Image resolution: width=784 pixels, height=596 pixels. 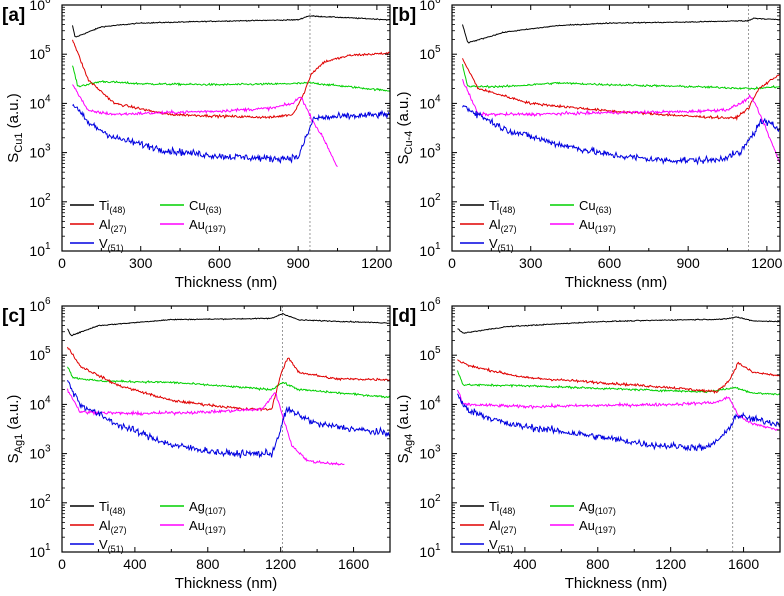 What do you see at coordinates (13, 15) in the screenshot?
I see `panel-label: [a]` at bounding box center [13, 15].